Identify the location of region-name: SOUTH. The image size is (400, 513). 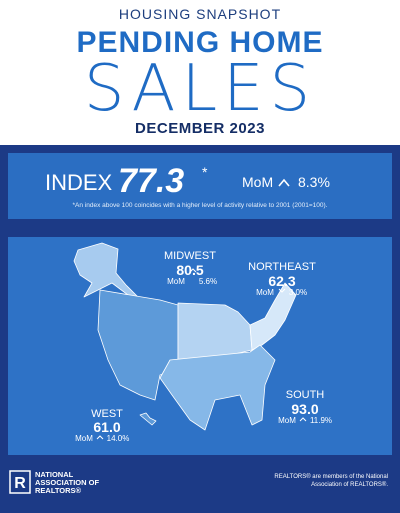
(305, 395).